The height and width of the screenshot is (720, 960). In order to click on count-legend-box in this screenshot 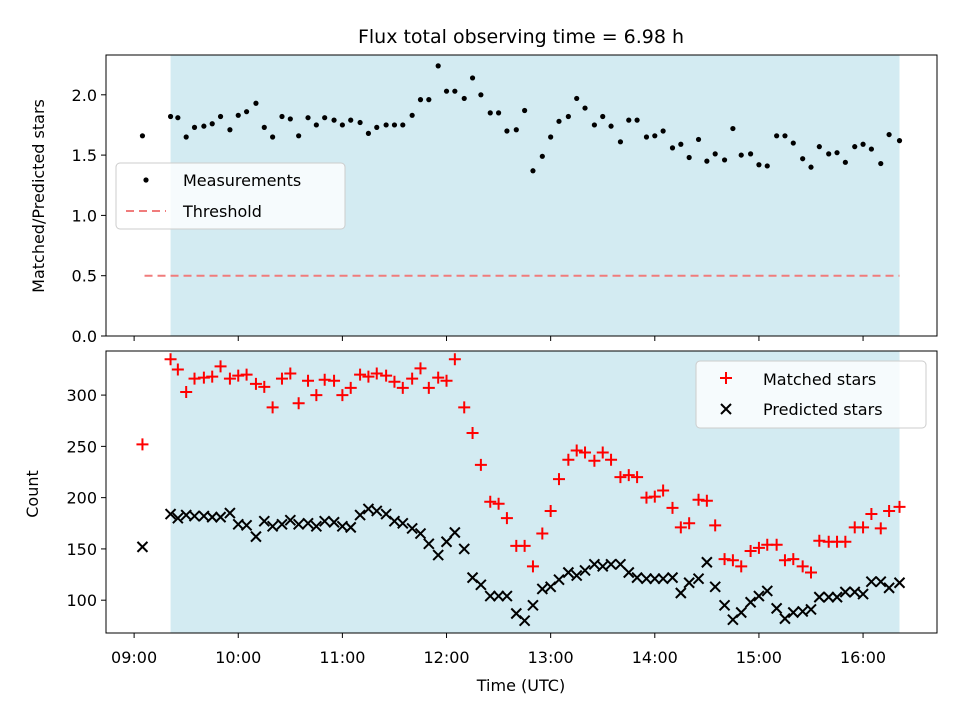, I will do `click(811, 394)`.